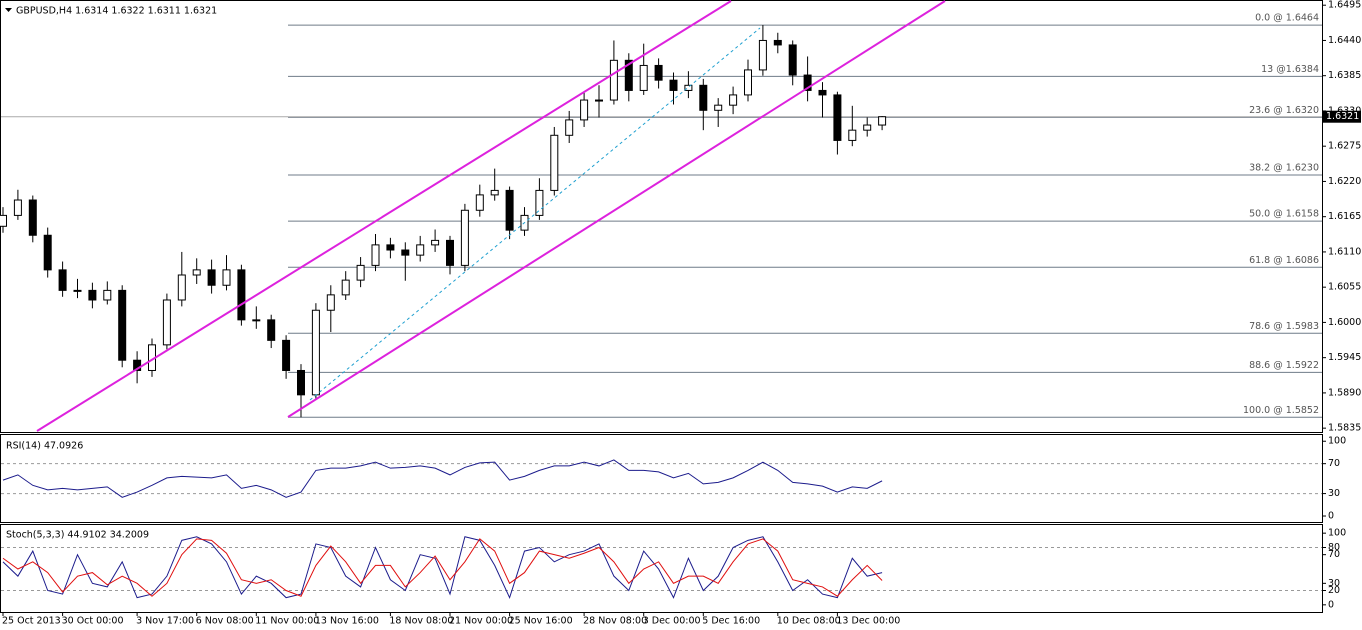  What do you see at coordinates (165, 621) in the screenshot?
I see `x-tick-label: 3 Nov 17:00` at bounding box center [165, 621].